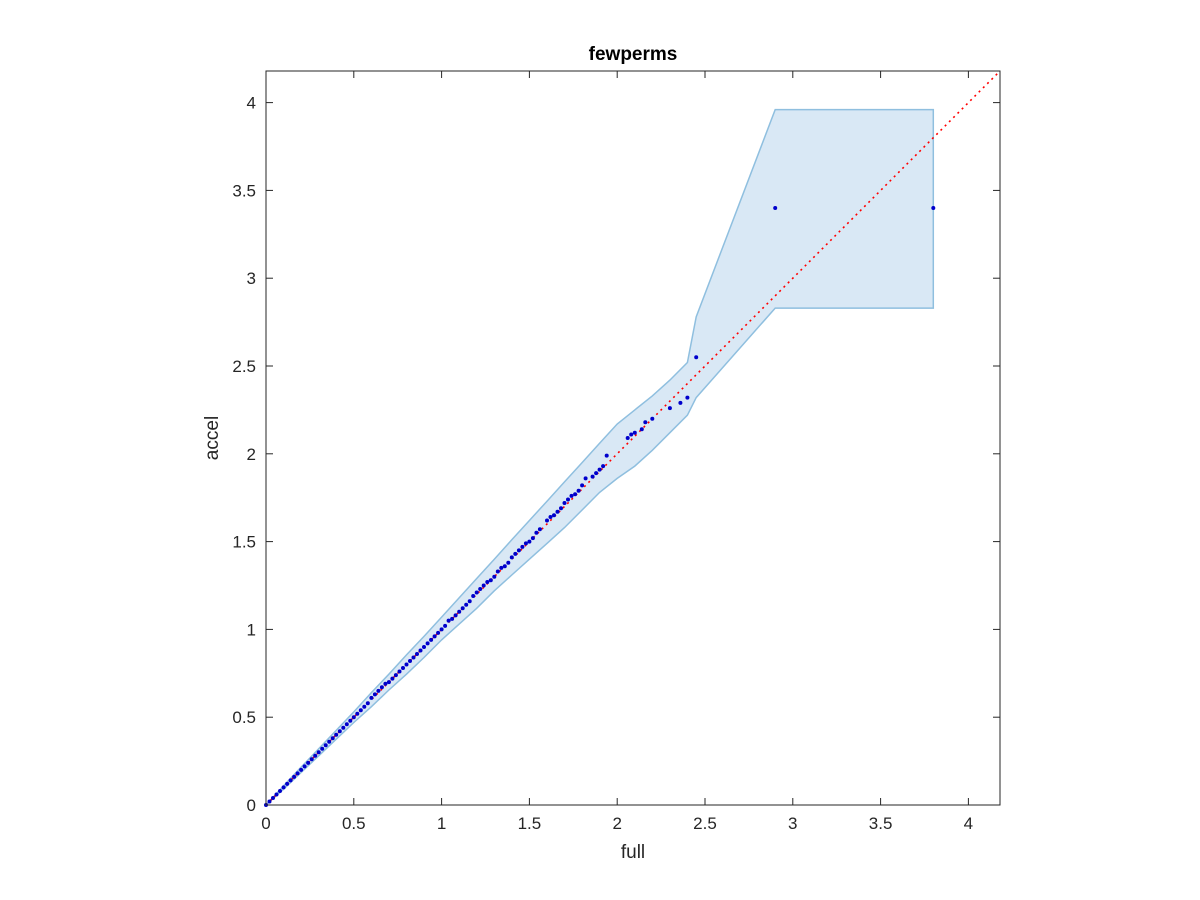 This screenshot has width=1200, height=900. Describe the element at coordinates (705, 823) in the screenshot. I see `x-tick-label: 2.5` at that location.